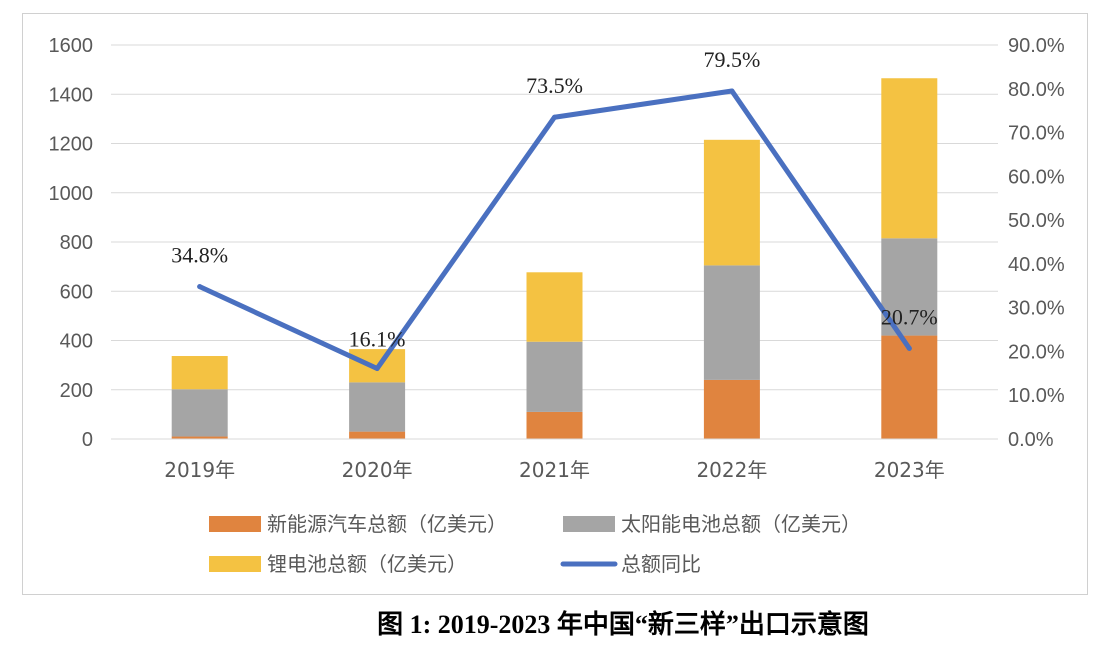  What do you see at coordinates (71, 46) in the screenshot?
I see `y-left-tick-label: 1600` at bounding box center [71, 46].